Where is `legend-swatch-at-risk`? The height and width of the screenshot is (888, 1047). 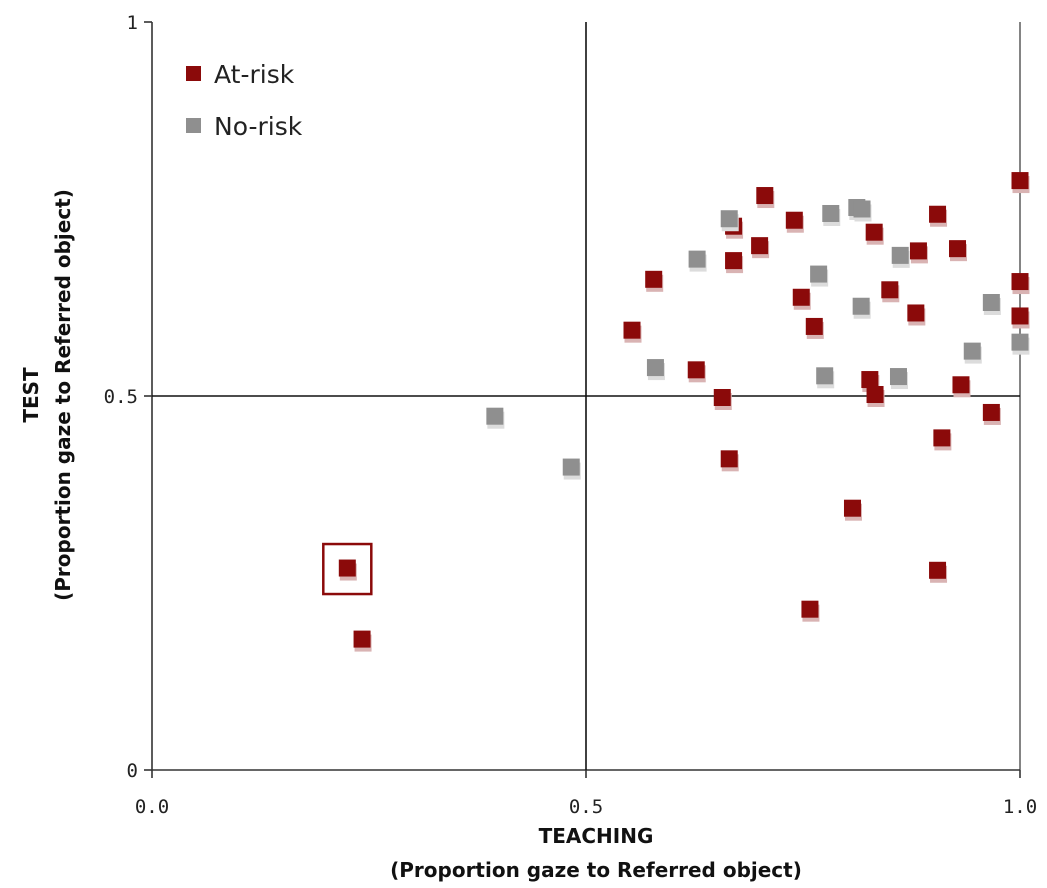 legend-swatch-at-risk is located at coordinates (193, 73).